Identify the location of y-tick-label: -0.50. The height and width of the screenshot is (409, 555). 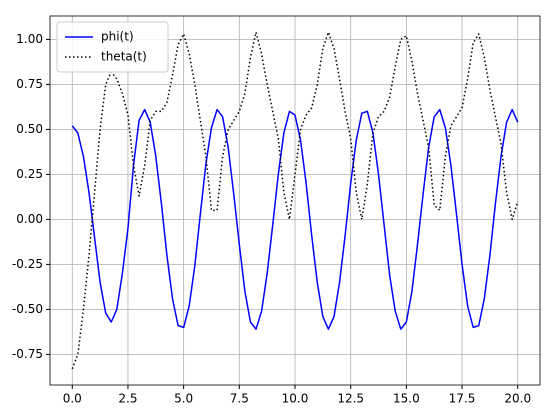
(27, 309).